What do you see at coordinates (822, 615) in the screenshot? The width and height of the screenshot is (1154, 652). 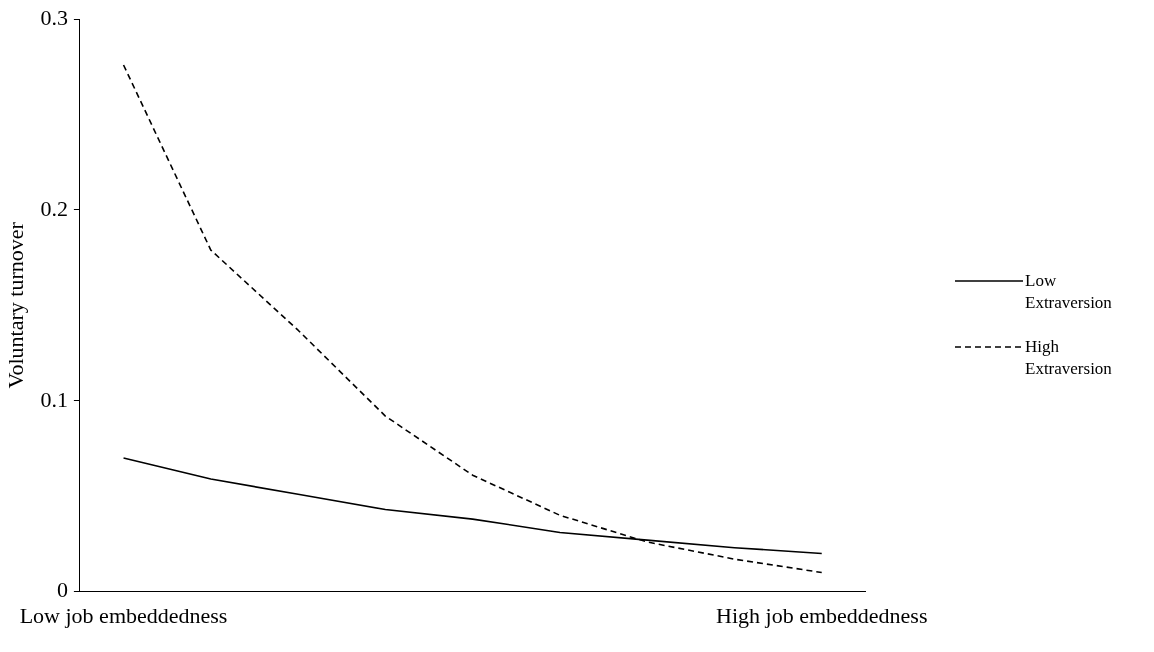 I see `x-tick-label: High job embeddedness` at bounding box center [822, 615].